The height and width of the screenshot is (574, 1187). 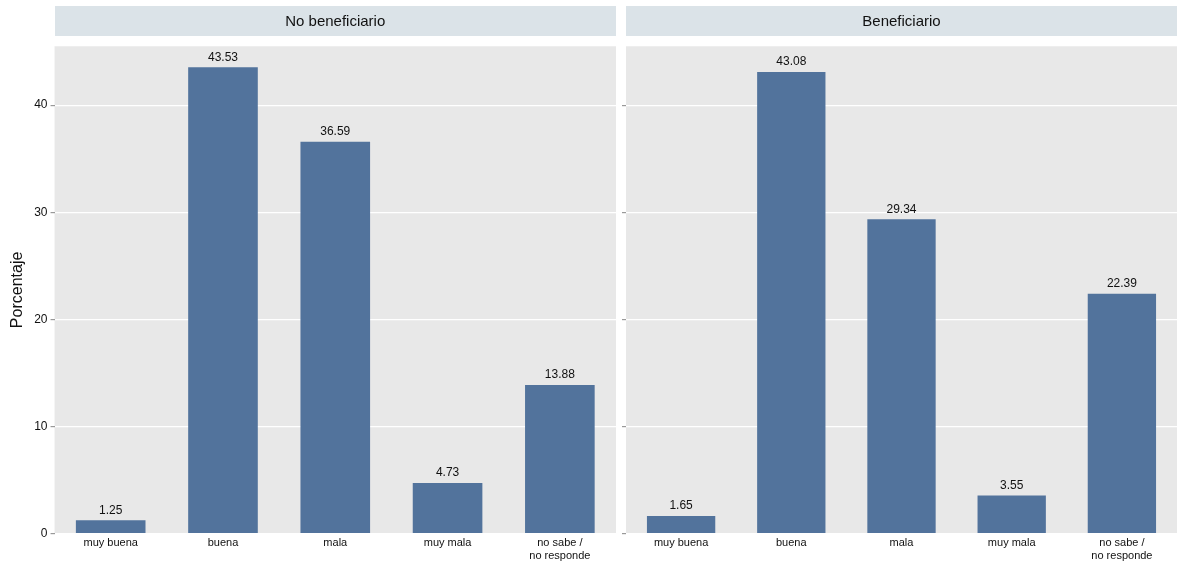 I want to click on chart-title: No beneficiario, so click(x=335, y=21).